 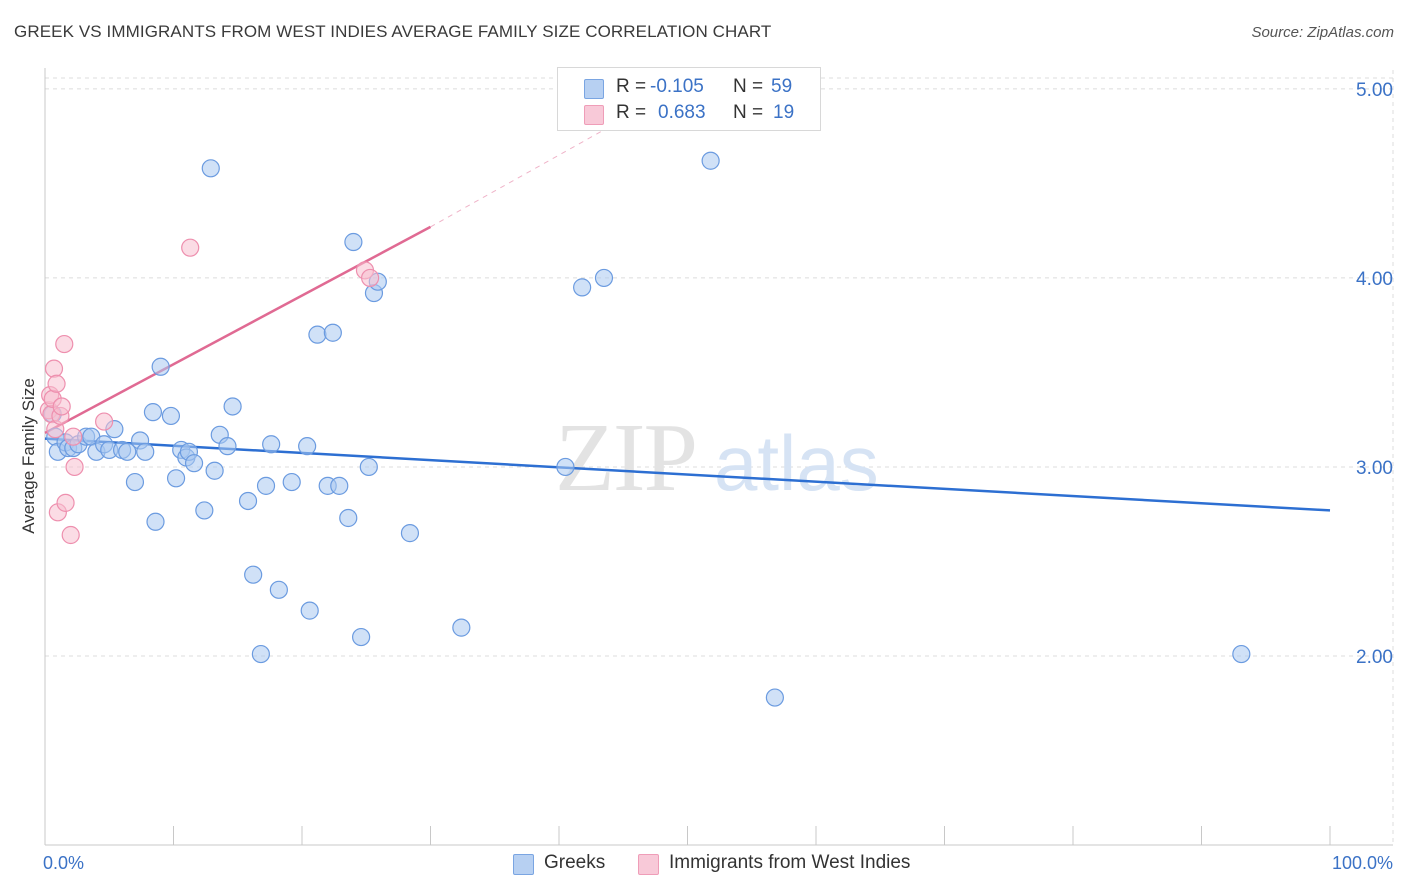 What do you see at coordinates (682, 112) in the screenshot?
I see `r-value: 0.683` at bounding box center [682, 112].